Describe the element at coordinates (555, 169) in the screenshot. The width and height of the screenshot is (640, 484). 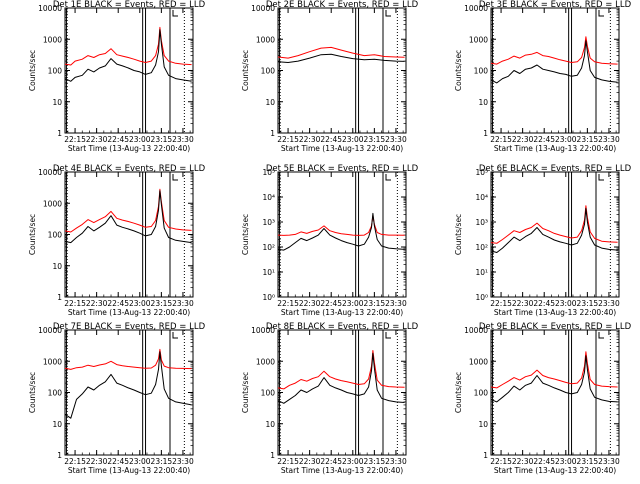
I see `chart-title: Det 6E BLACK = Events, RED = LLD` at that location.